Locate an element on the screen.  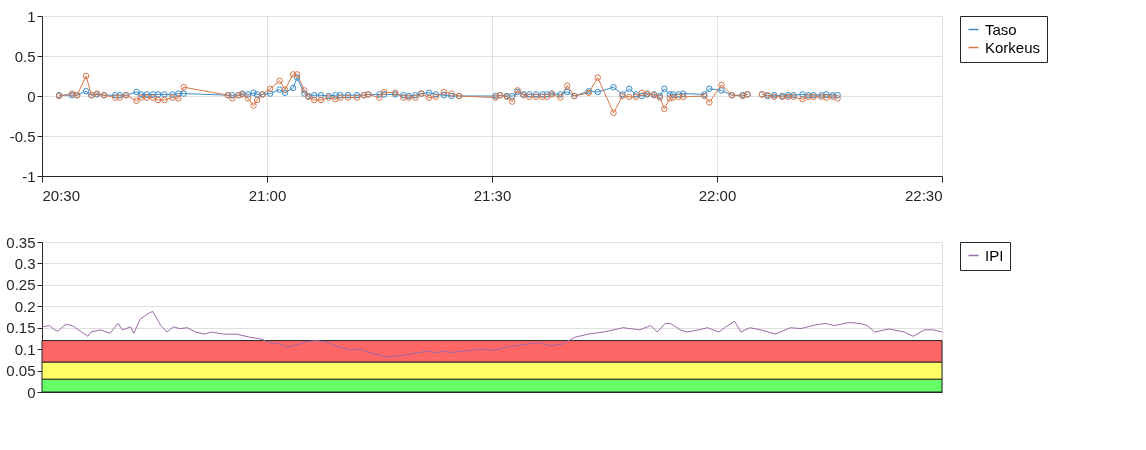
x-tick-label: 20:30 is located at coordinates (61, 195).